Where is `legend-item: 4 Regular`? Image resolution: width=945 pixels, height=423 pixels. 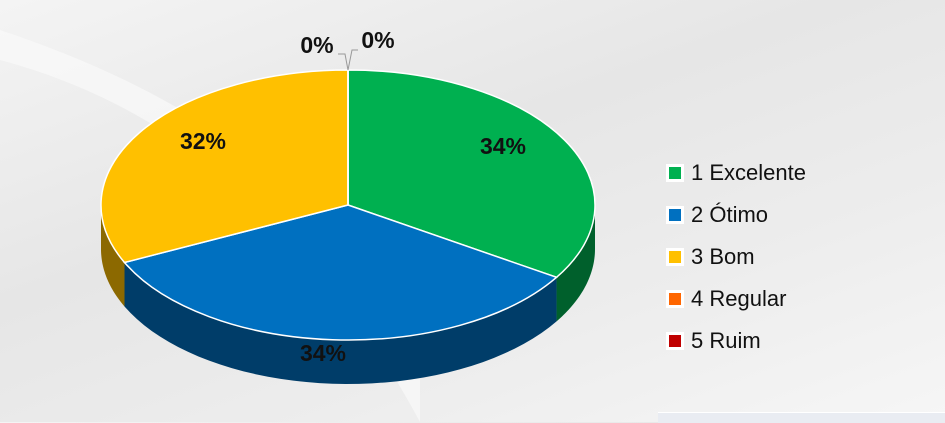
legend-item: 4 Regular is located at coordinates (736, 299).